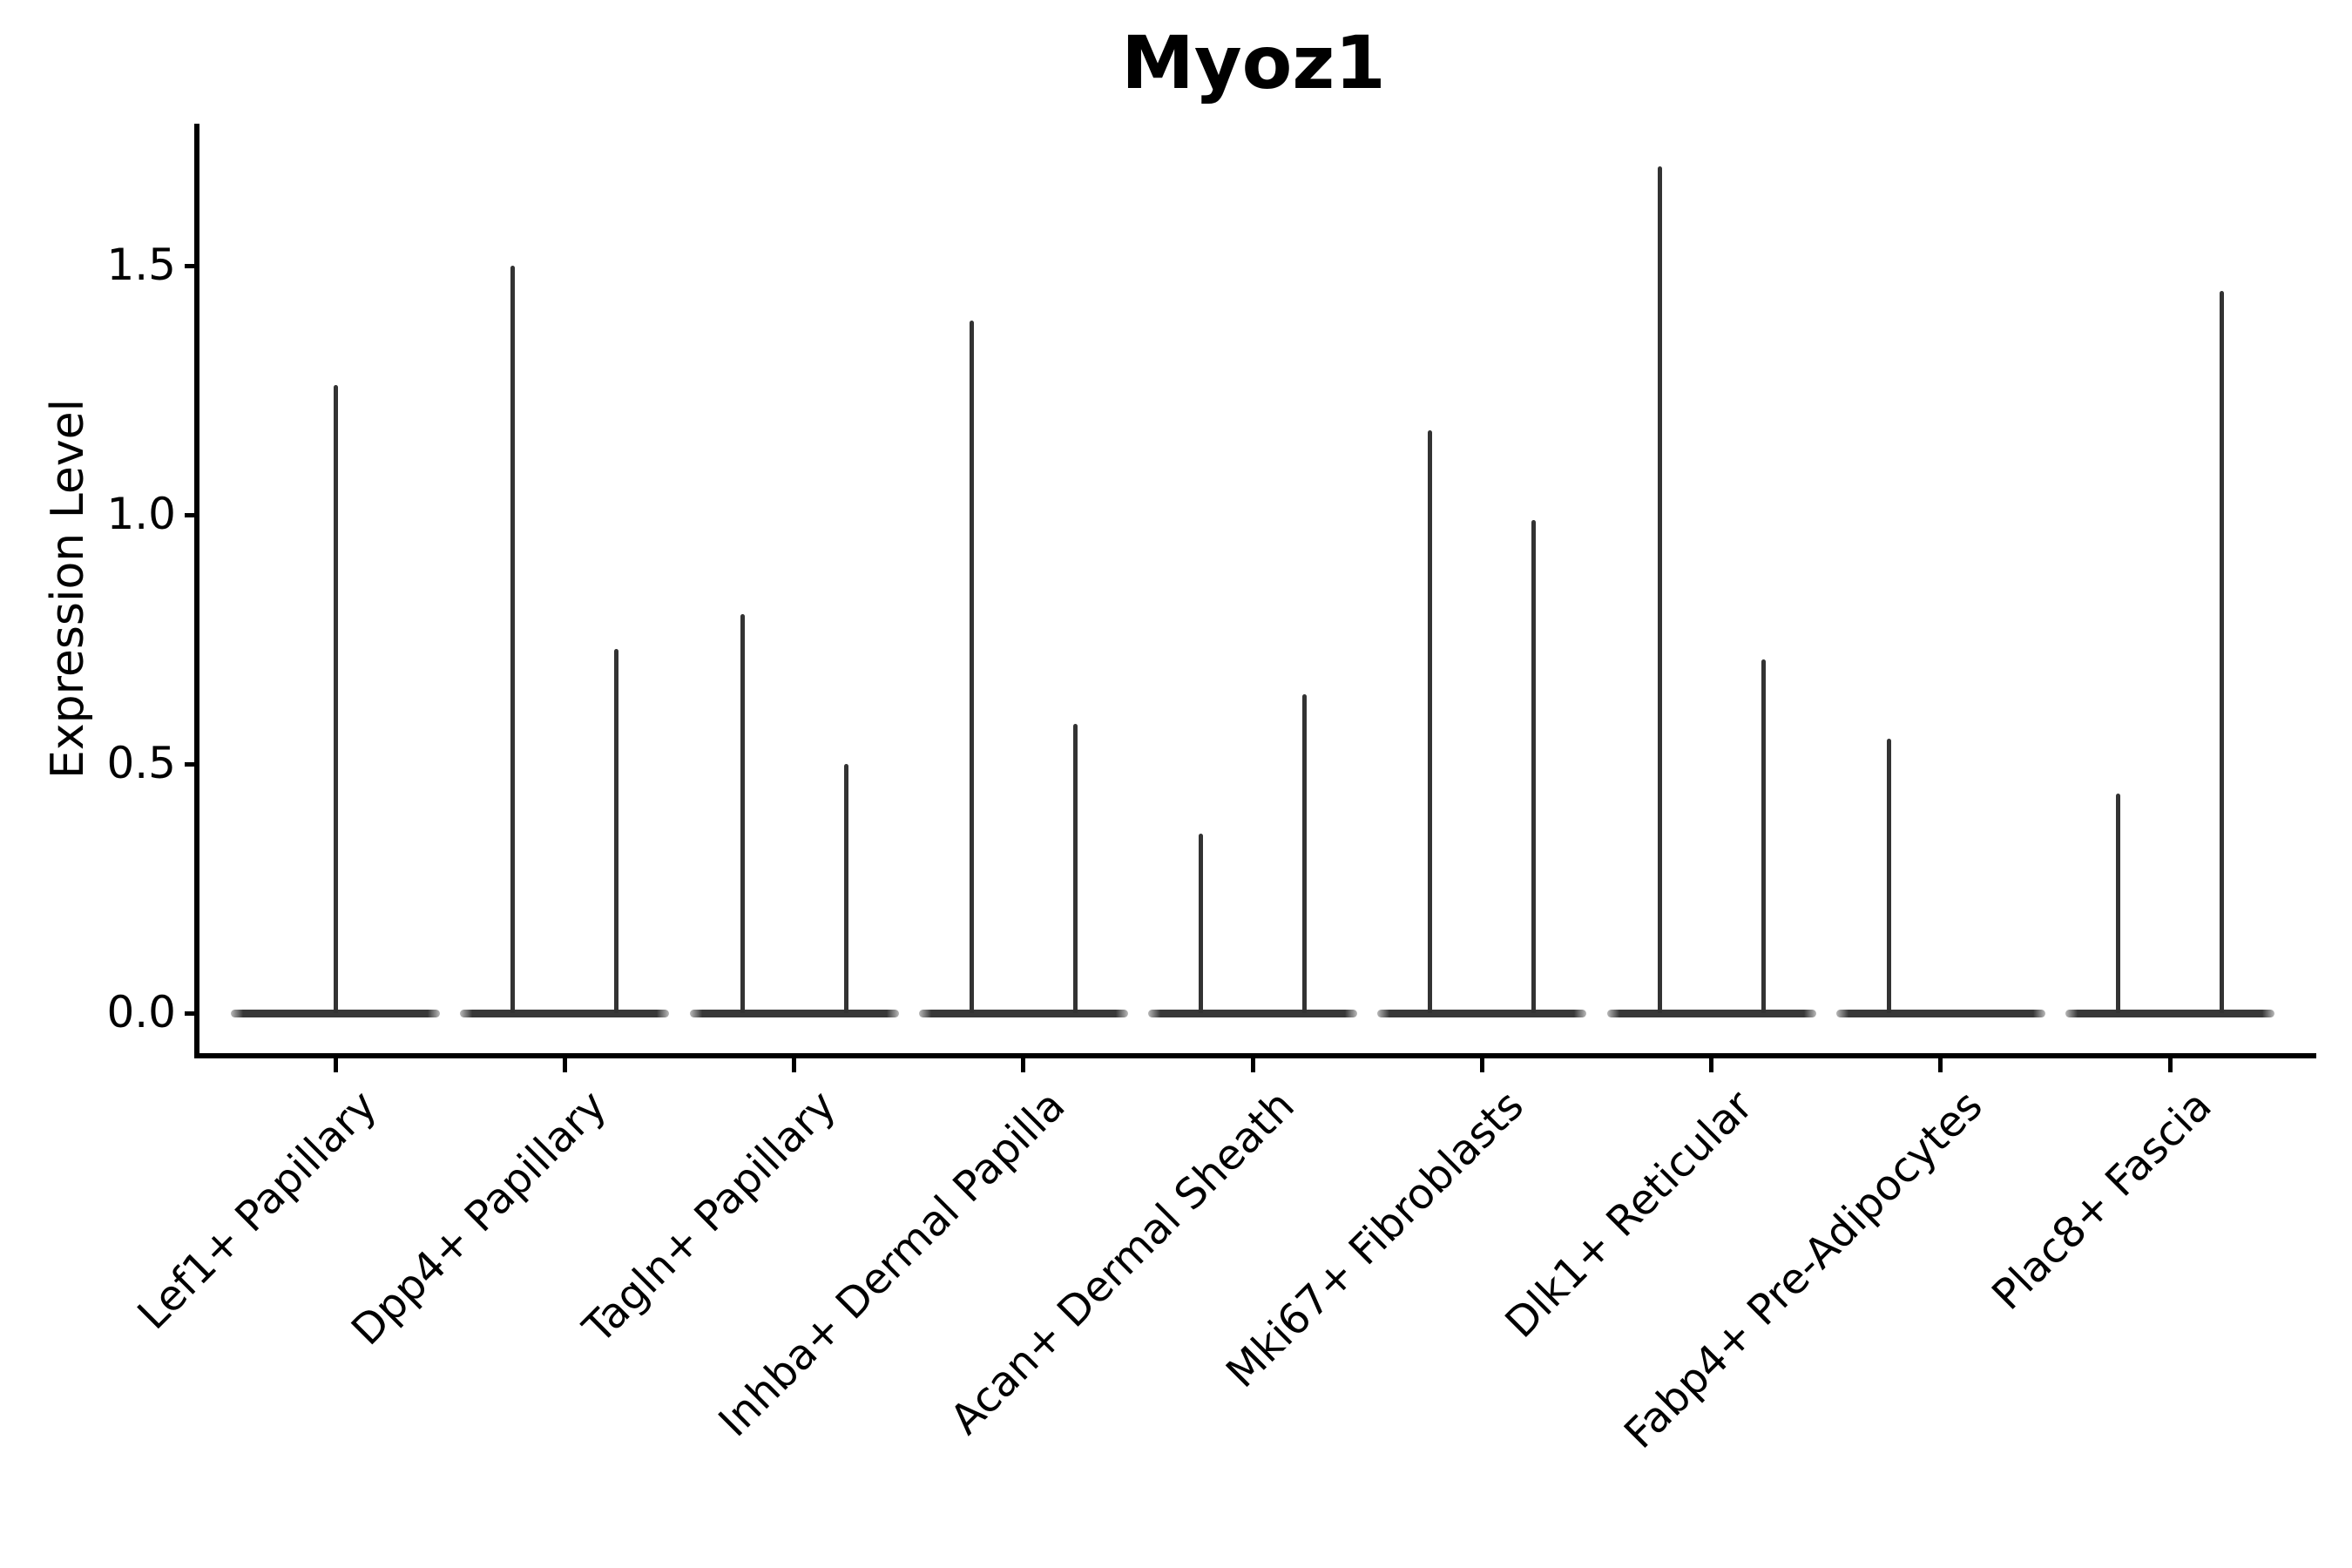 This screenshot has width=2352, height=1568. What do you see at coordinates (2102, 1201) in the screenshot?
I see `x-tick-label: Plac8+ Fascia` at bounding box center [2102, 1201].